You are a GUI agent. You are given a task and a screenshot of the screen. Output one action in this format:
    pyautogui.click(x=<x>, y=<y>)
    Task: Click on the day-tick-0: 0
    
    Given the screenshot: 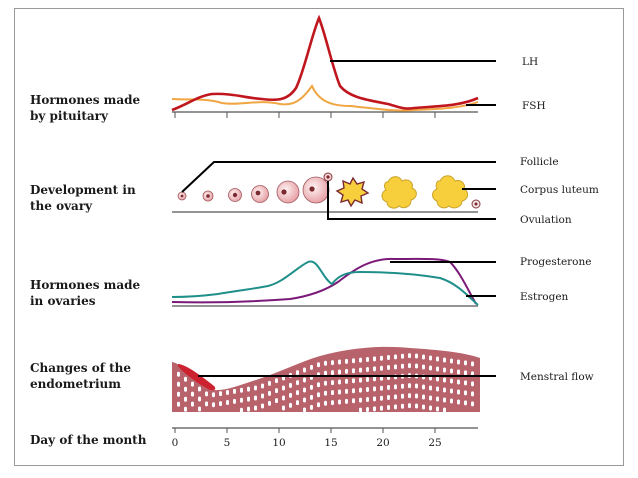 What is the action you would take?
    pyautogui.click(x=175, y=443)
    